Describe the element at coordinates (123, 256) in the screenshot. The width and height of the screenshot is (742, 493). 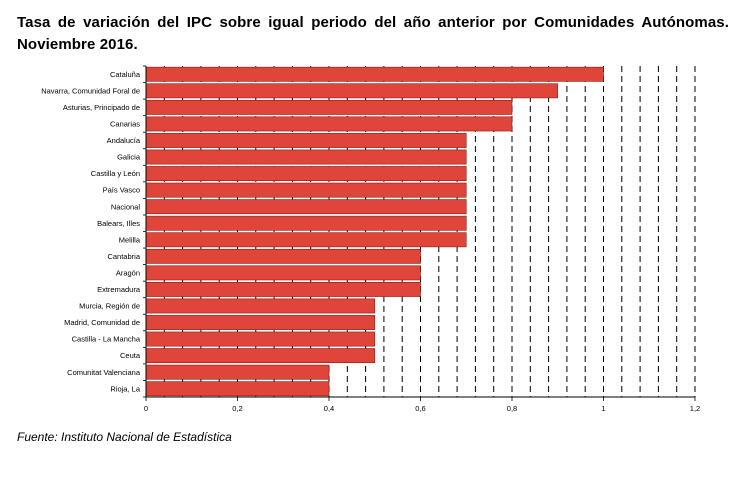
I see `category-label: Cantabria` at that location.